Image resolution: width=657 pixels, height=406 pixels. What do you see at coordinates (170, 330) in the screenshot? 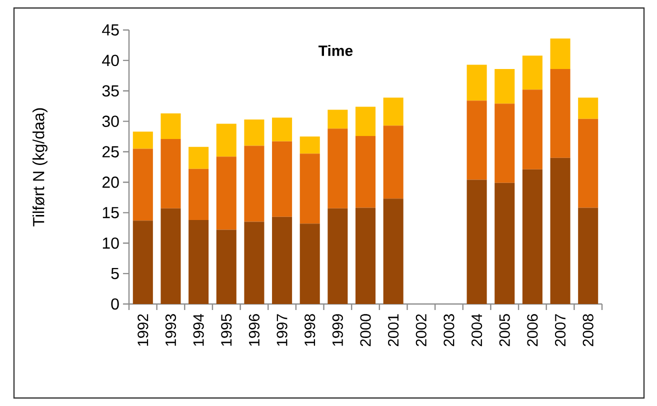
I see `x-tick-label: 1993` at bounding box center [170, 330].